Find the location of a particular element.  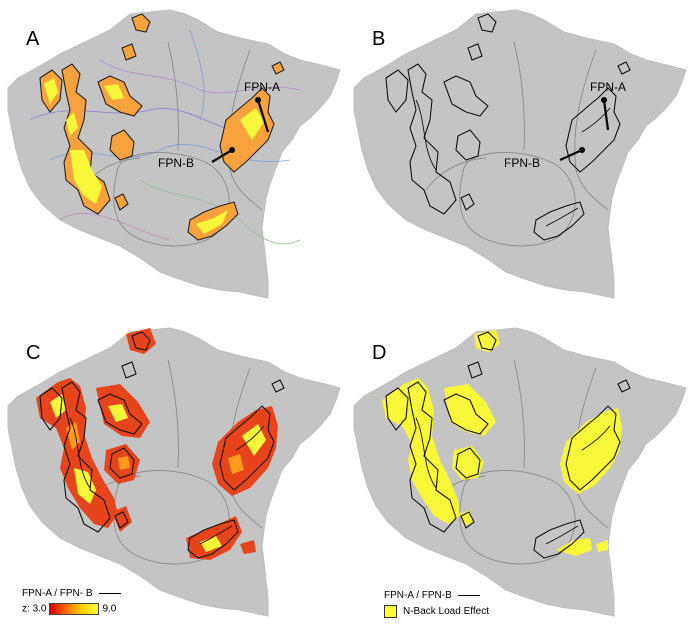

legend-c: FPN-A / FPN- B z: 3.0 9.0 is located at coordinates (71, 601).